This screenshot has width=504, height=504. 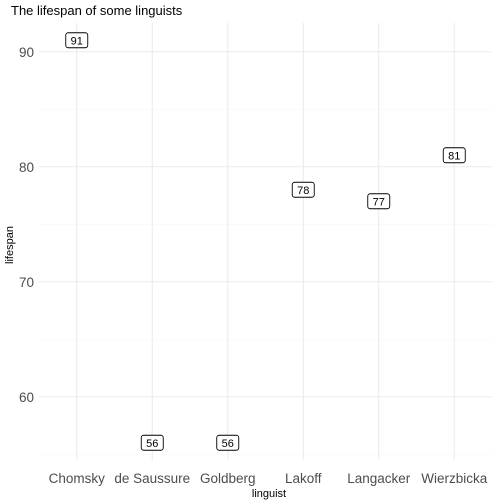 What do you see at coordinates (379, 478) in the screenshot?
I see `x-tick-label: Langacker` at bounding box center [379, 478].